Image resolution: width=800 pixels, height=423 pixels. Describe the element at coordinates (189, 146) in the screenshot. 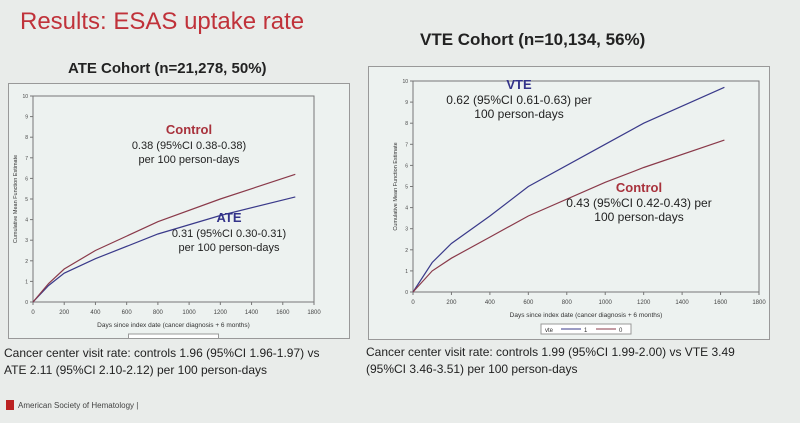

I see `annotation-text: 0.38 (95%CI 0.38-0.38)` at that location.